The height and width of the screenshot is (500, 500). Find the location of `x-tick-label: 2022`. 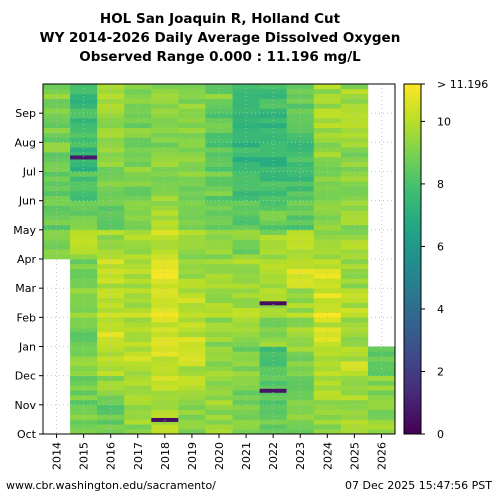

x-tick-label: 2022 is located at coordinates (273, 456).